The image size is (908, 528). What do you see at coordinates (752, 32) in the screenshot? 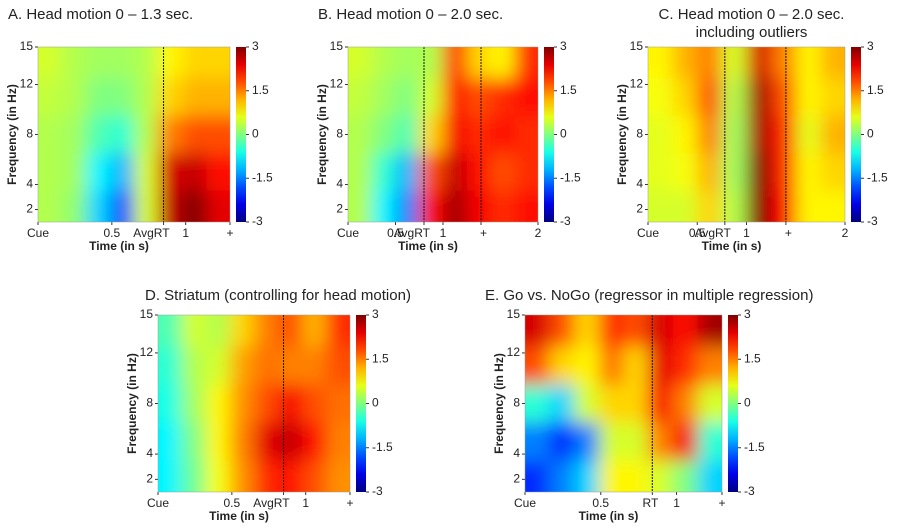
I see `panel-subtitle: including outliers` at bounding box center [752, 32].